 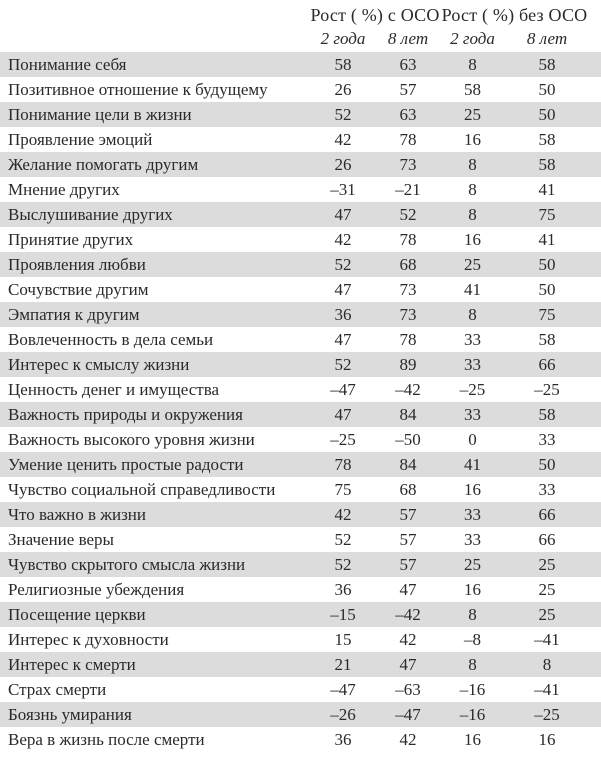 I want to click on row-value: –8, so click(x=472, y=639).